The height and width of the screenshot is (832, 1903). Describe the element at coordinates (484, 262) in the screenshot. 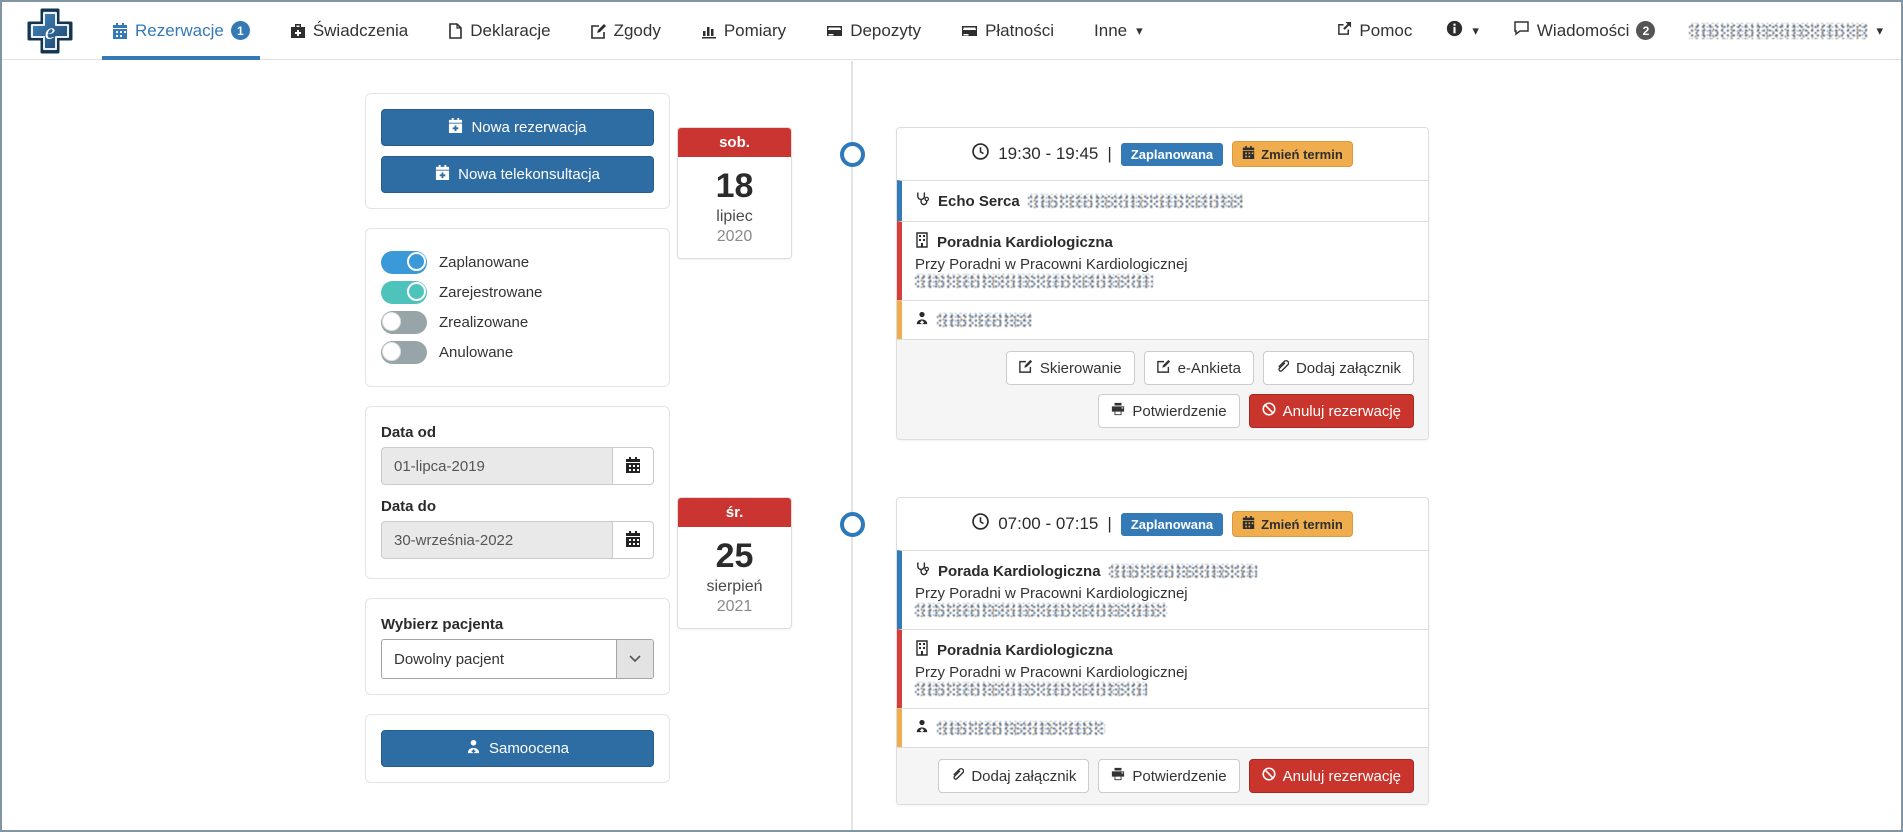

I see `filter-label: Zaplanowane` at that location.